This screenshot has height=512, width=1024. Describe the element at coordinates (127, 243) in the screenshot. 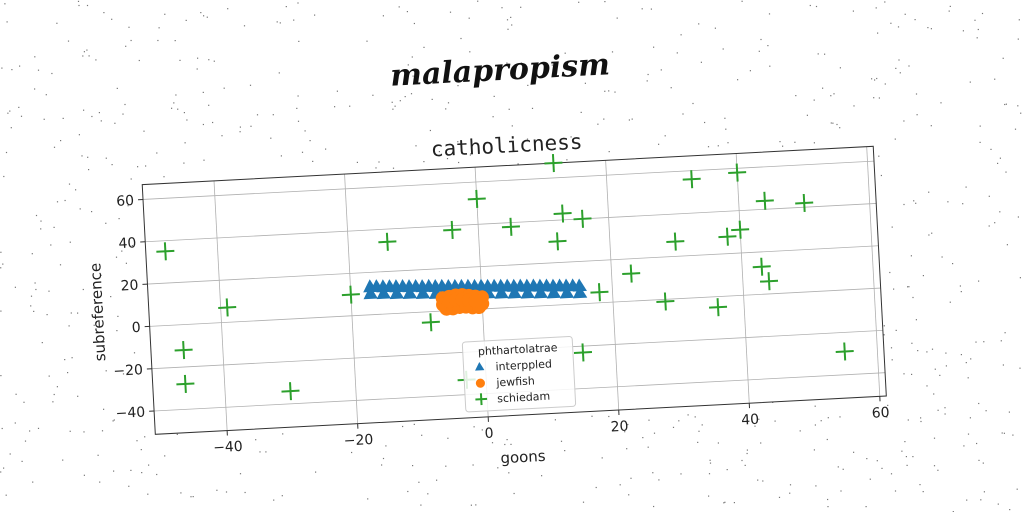

I see `y-tick-label: 40` at that location.